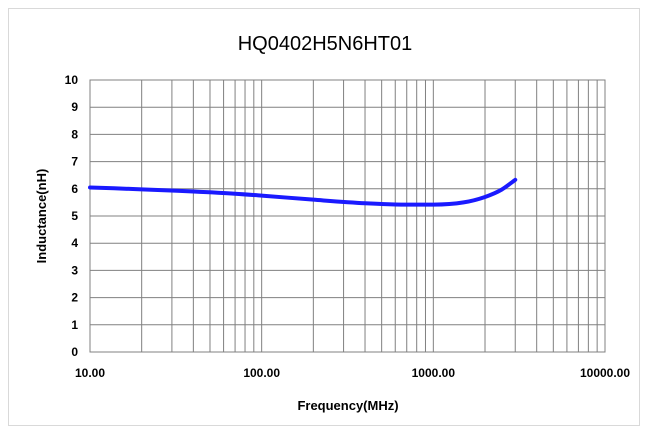 The width and height of the screenshot is (650, 434). I want to click on x-tick-label: 100.00, so click(261, 373).